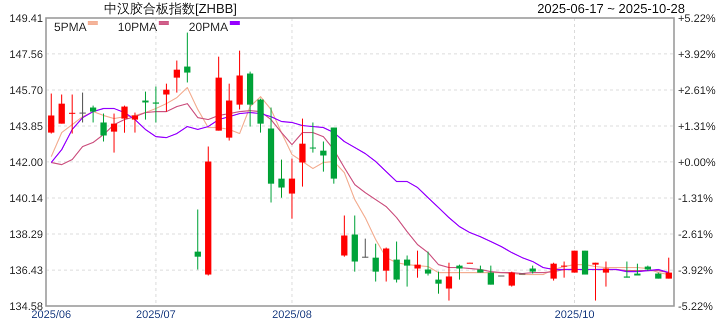 The width and height of the screenshot is (720, 320). What do you see at coordinates (156, 314) in the screenshot?
I see `x-tick-label: 2025/07` at bounding box center [156, 314].